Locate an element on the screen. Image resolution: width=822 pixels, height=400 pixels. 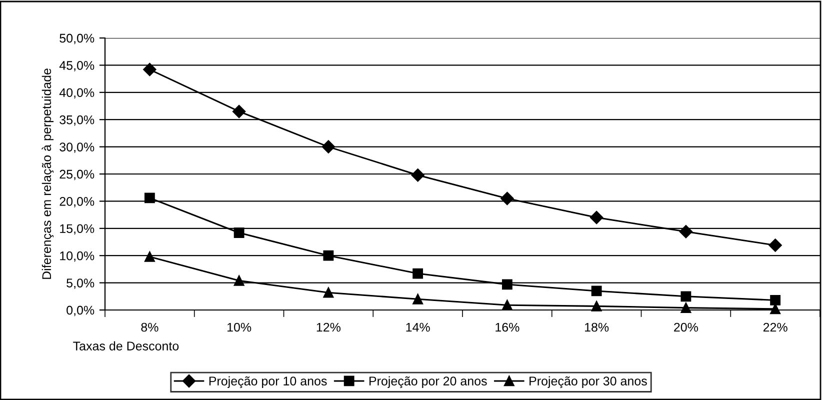
y-tick-label: 45,0% is located at coordinates (76, 66).